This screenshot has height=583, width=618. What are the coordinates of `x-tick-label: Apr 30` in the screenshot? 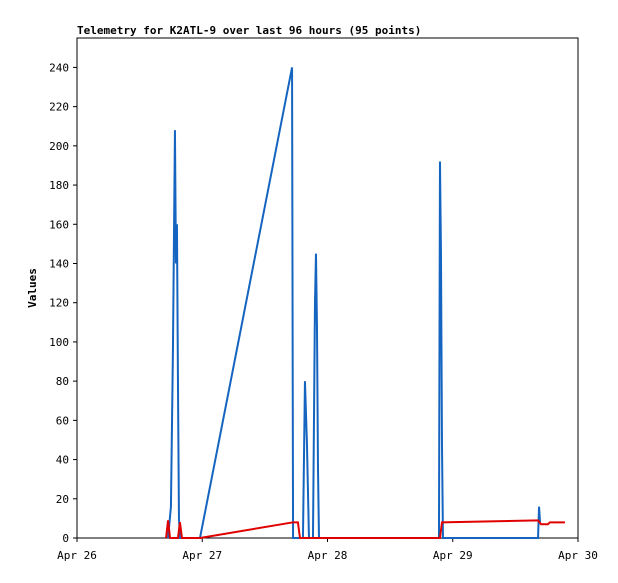 It's located at (578, 555).